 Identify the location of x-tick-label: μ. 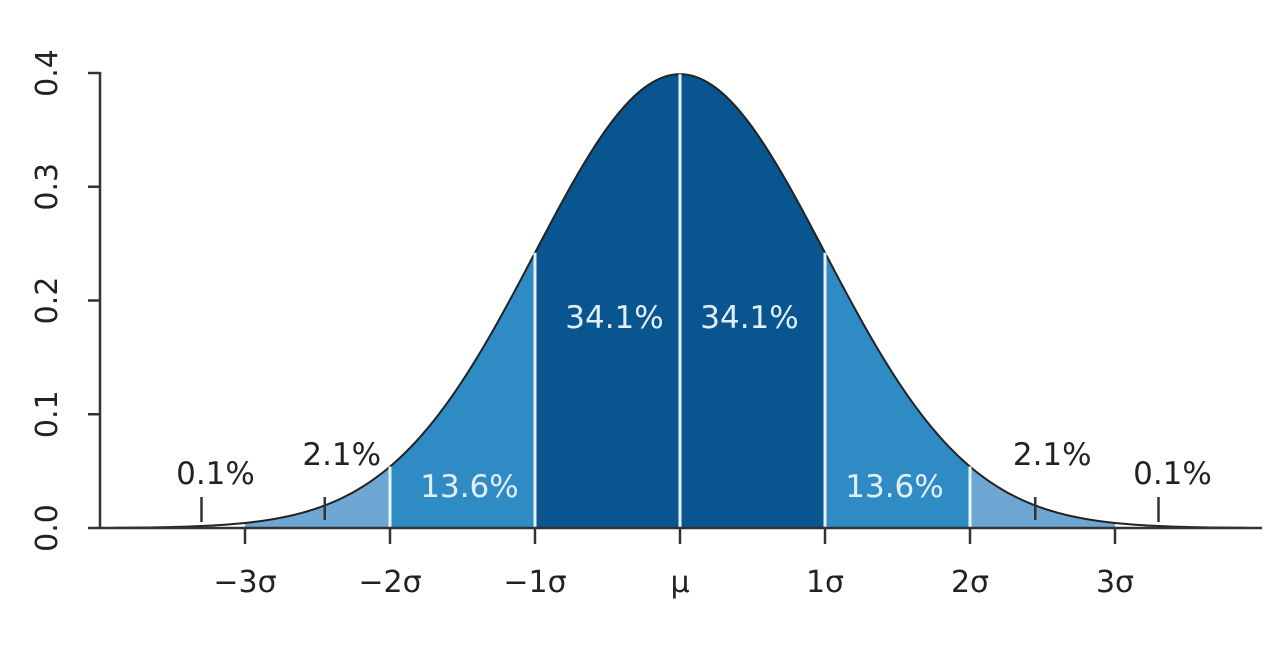
(679, 582).